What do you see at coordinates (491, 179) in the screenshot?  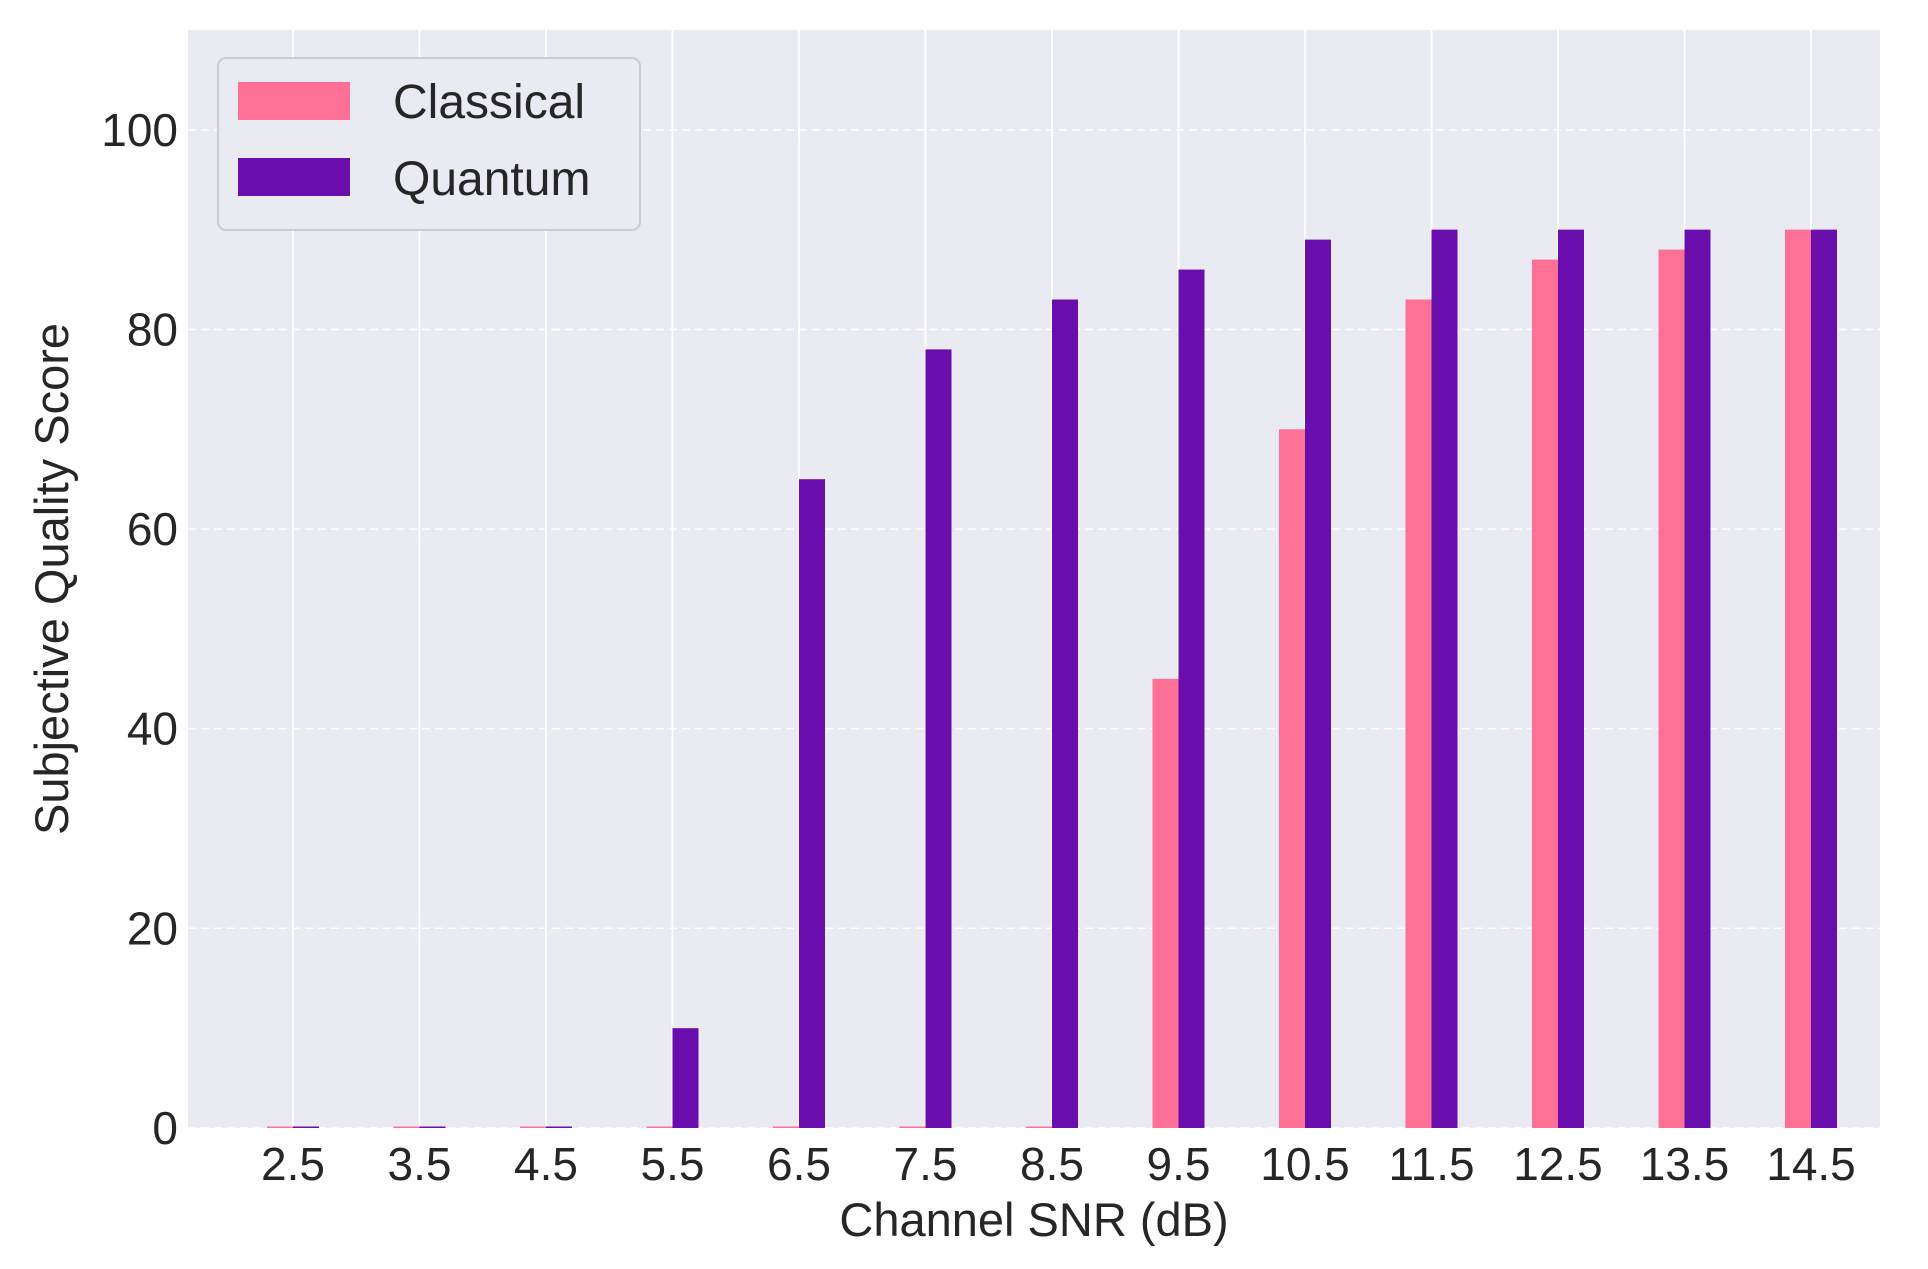 I see `legend-label-quantum: Quantum` at bounding box center [491, 179].